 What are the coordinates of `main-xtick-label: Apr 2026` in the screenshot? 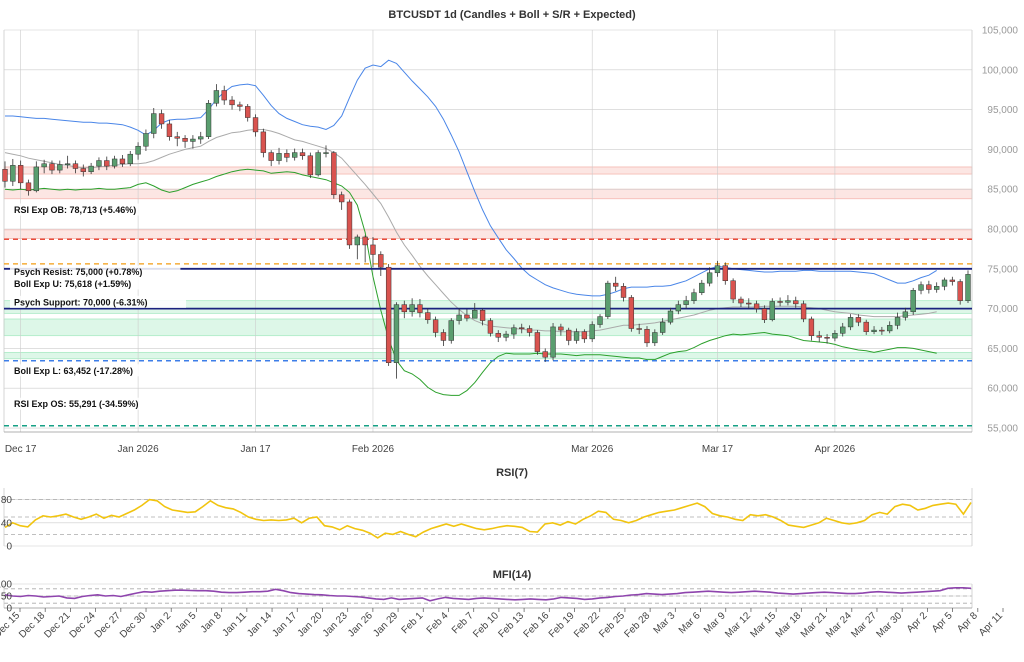 It's located at (835, 449).